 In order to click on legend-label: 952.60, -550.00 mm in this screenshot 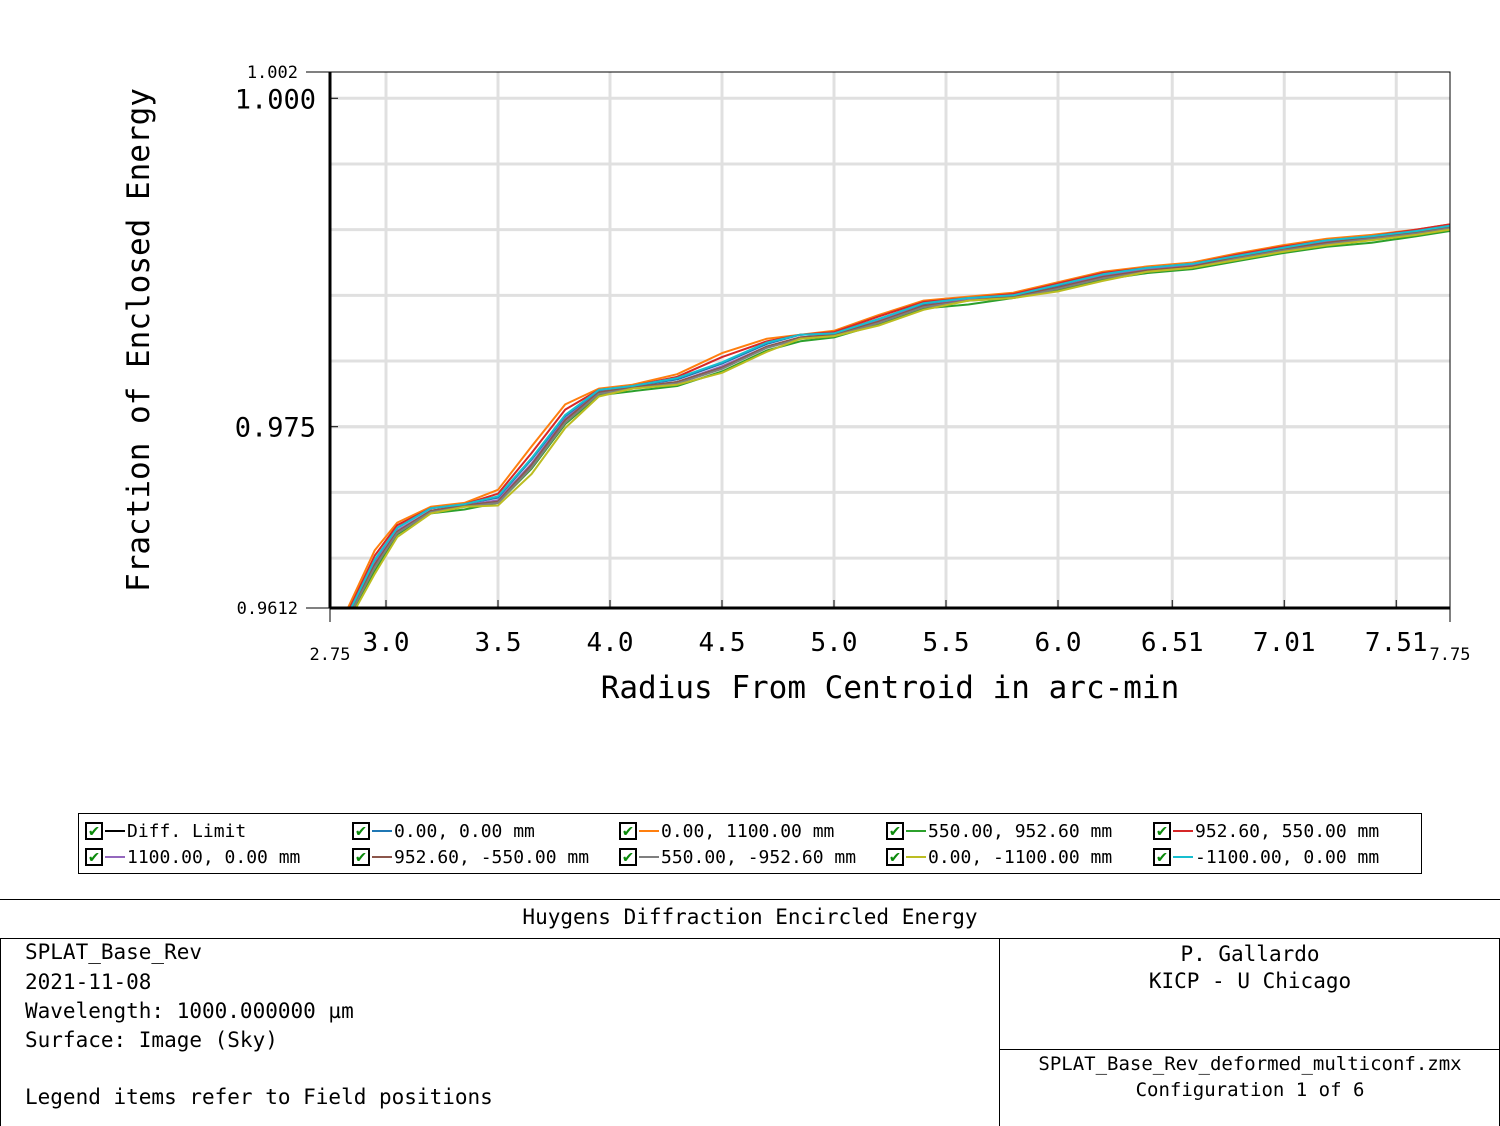, I will do `click(492, 857)`.